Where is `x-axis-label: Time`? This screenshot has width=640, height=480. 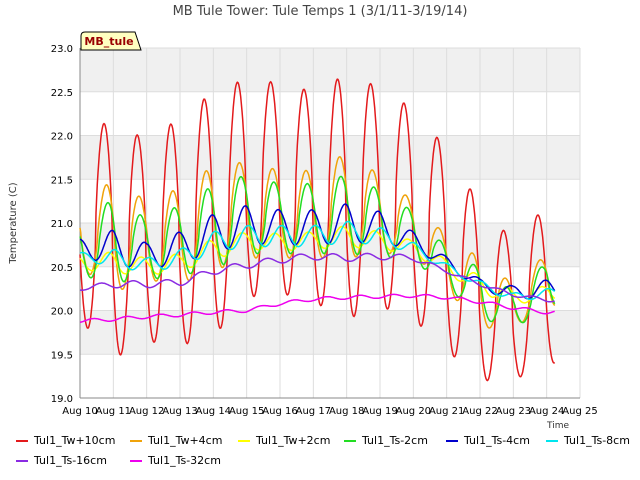 x-axis-label: Time is located at coordinates (557, 426).